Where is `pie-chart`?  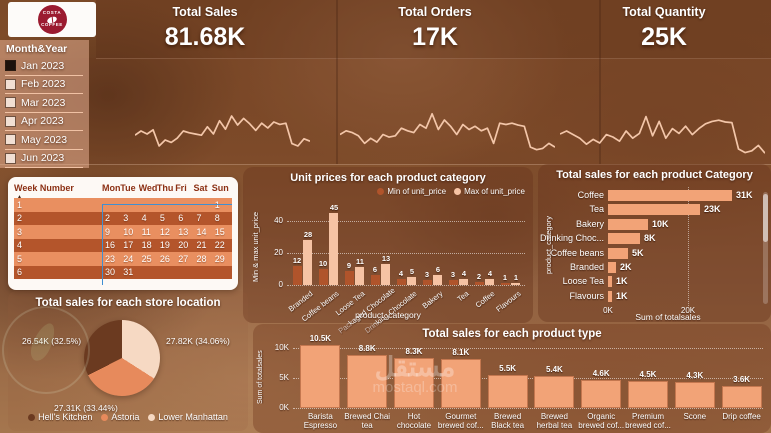 pie-chart is located at coordinates (122, 358).